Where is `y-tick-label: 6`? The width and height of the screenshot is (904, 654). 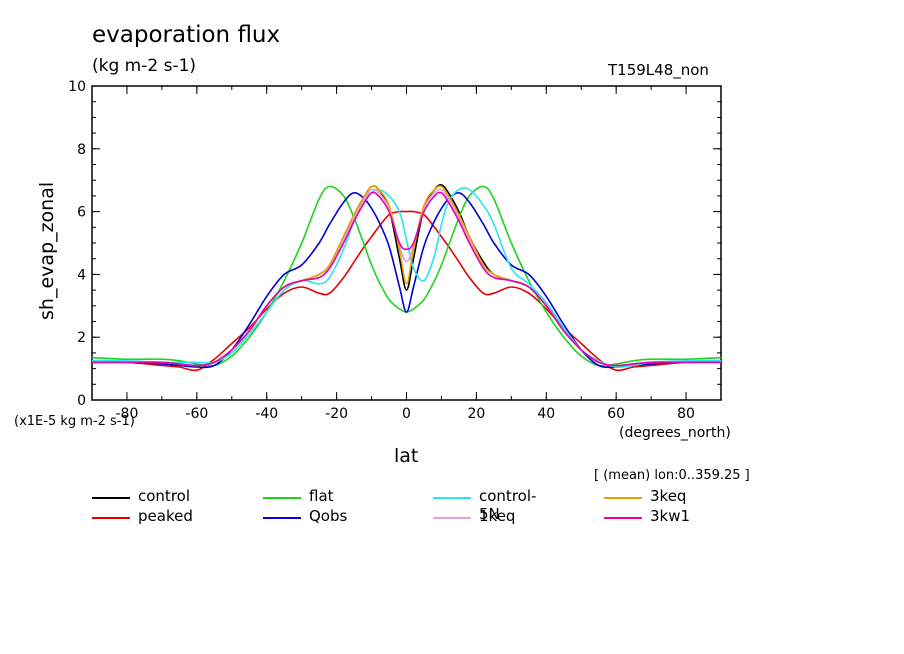
y-tick-label: 6 is located at coordinates (81, 213).